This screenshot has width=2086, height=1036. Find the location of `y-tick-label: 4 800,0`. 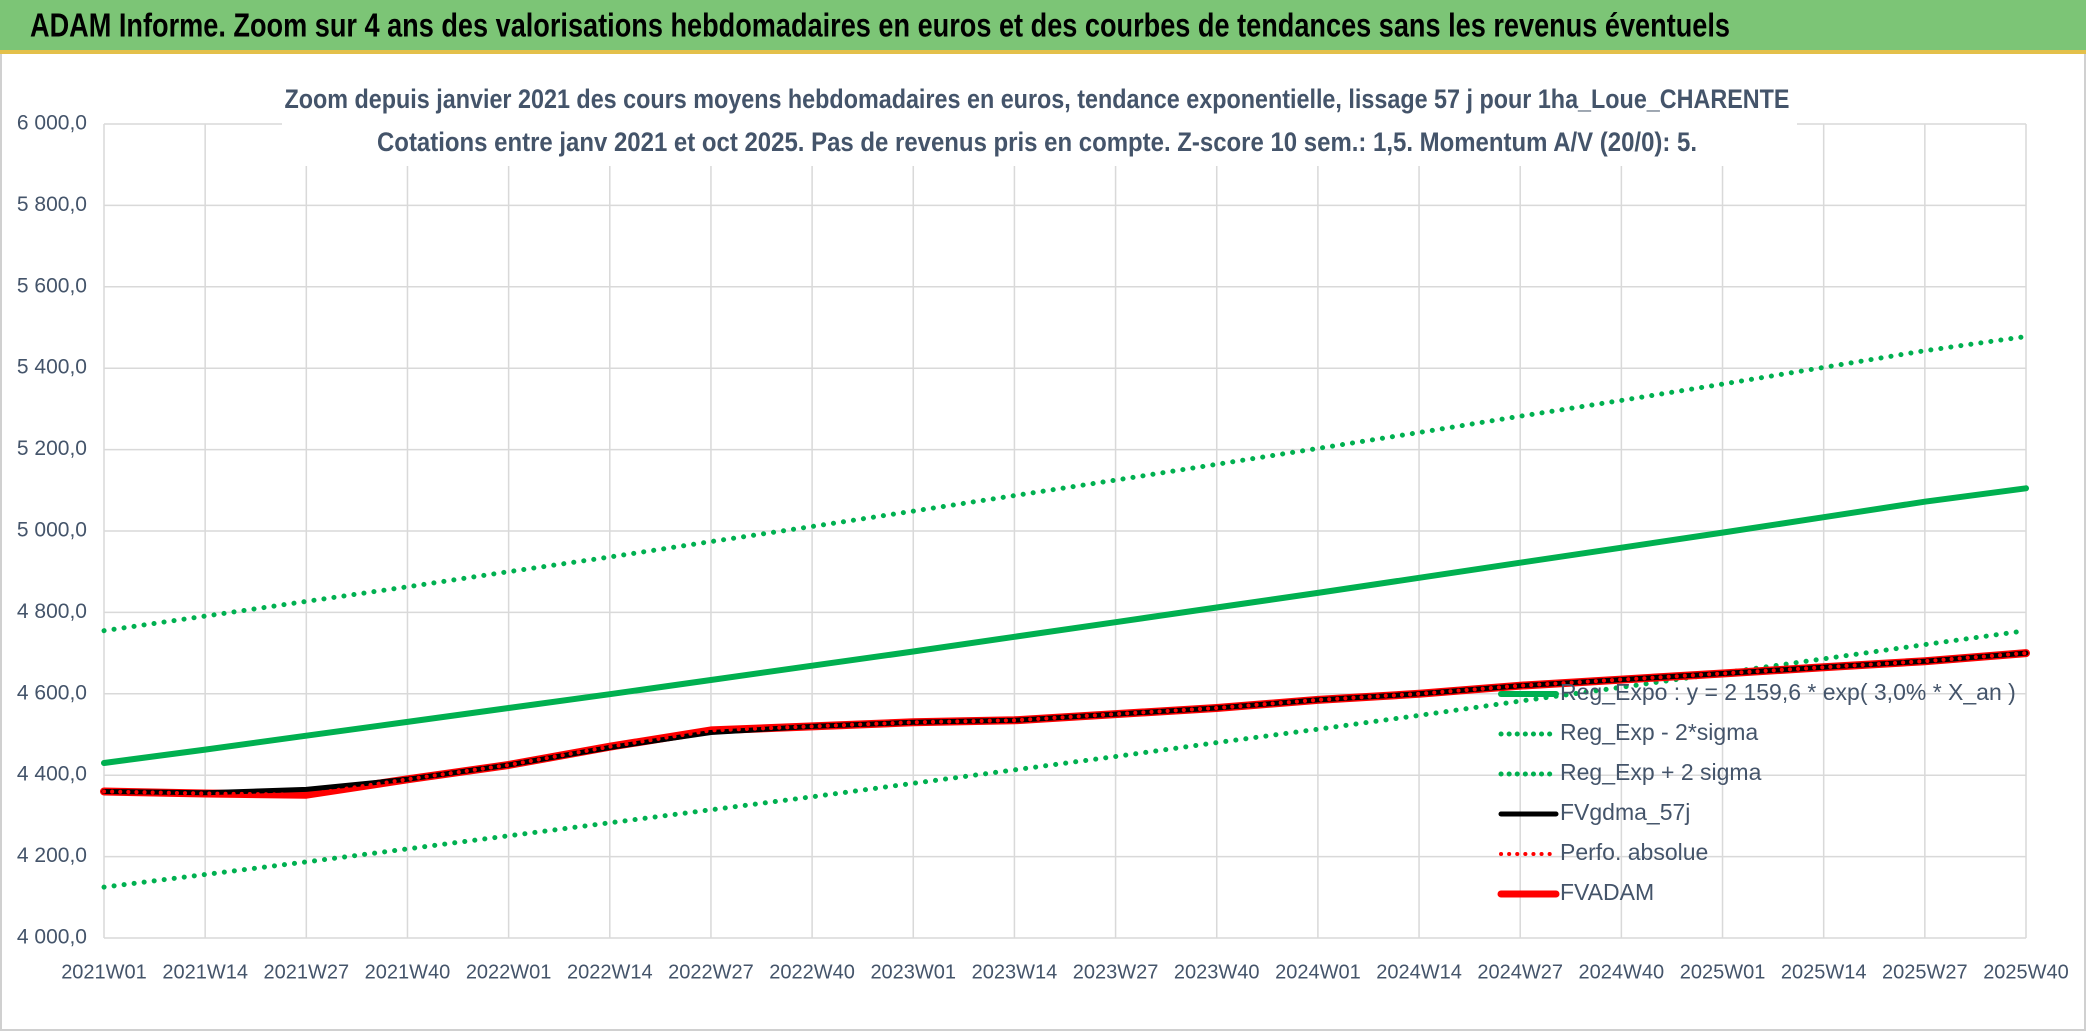

y-tick-label: 4 800,0 is located at coordinates (52, 611).